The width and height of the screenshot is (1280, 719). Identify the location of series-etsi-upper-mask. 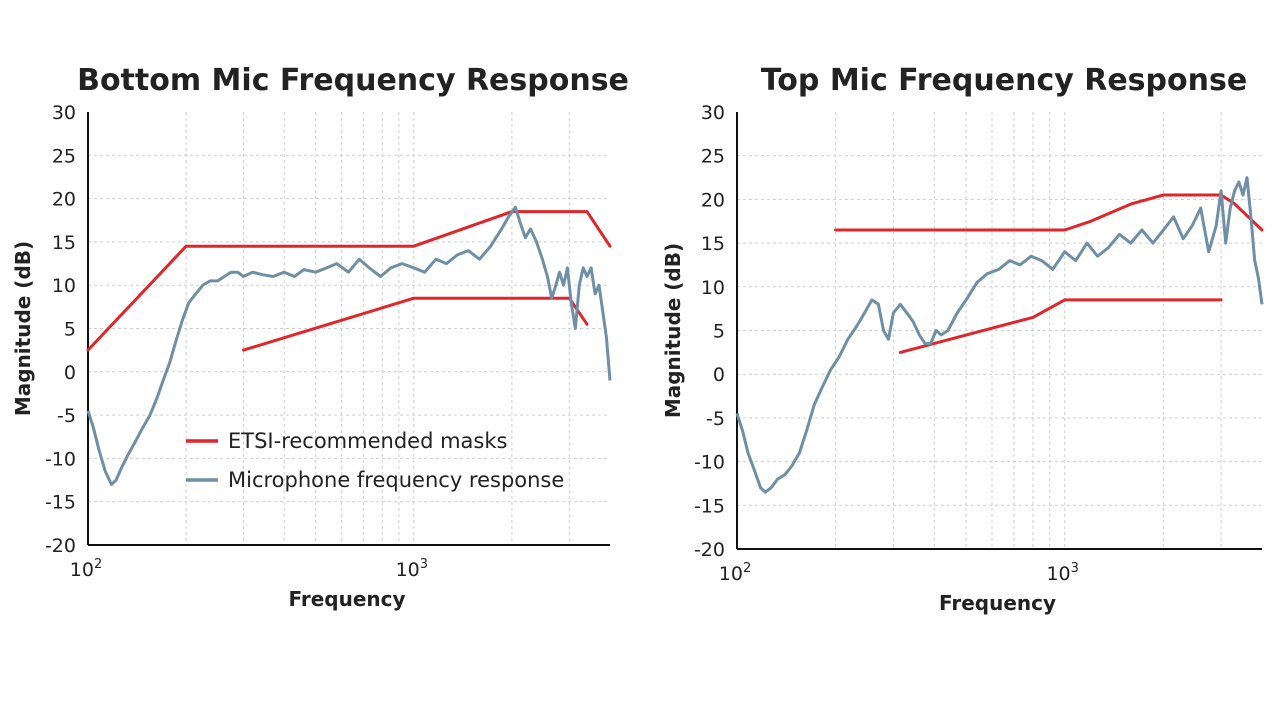
(349, 281).